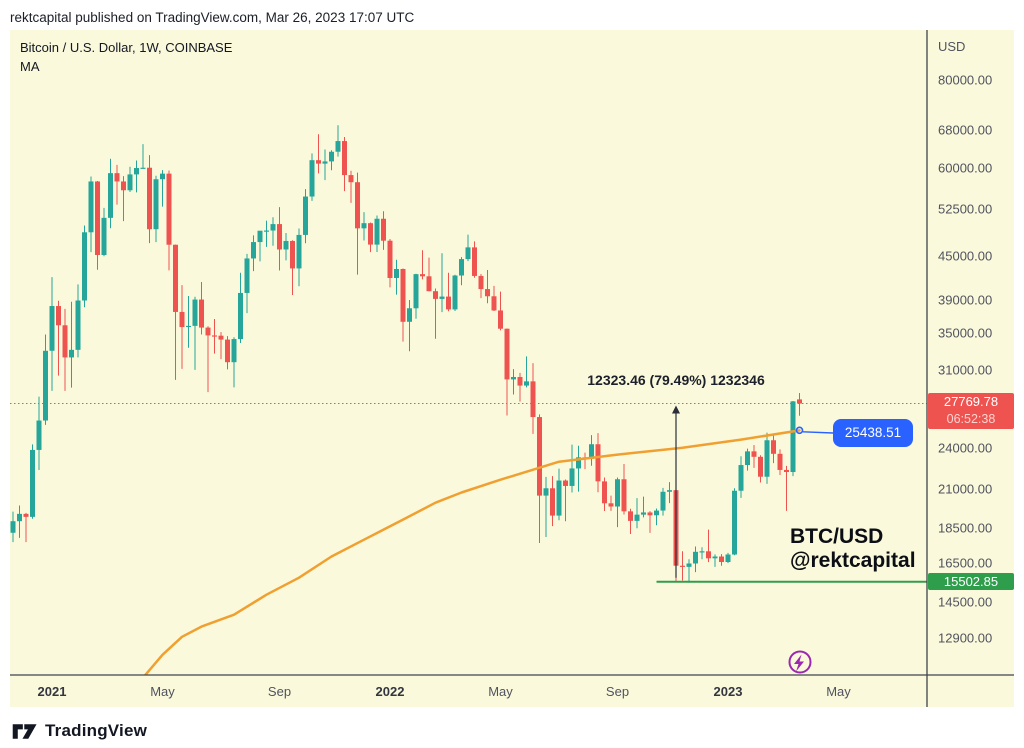 The height and width of the screenshot is (748, 1024). What do you see at coordinates (971, 401) in the screenshot?
I see `last-price-value: 27769.78` at bounding box center [971, 401].